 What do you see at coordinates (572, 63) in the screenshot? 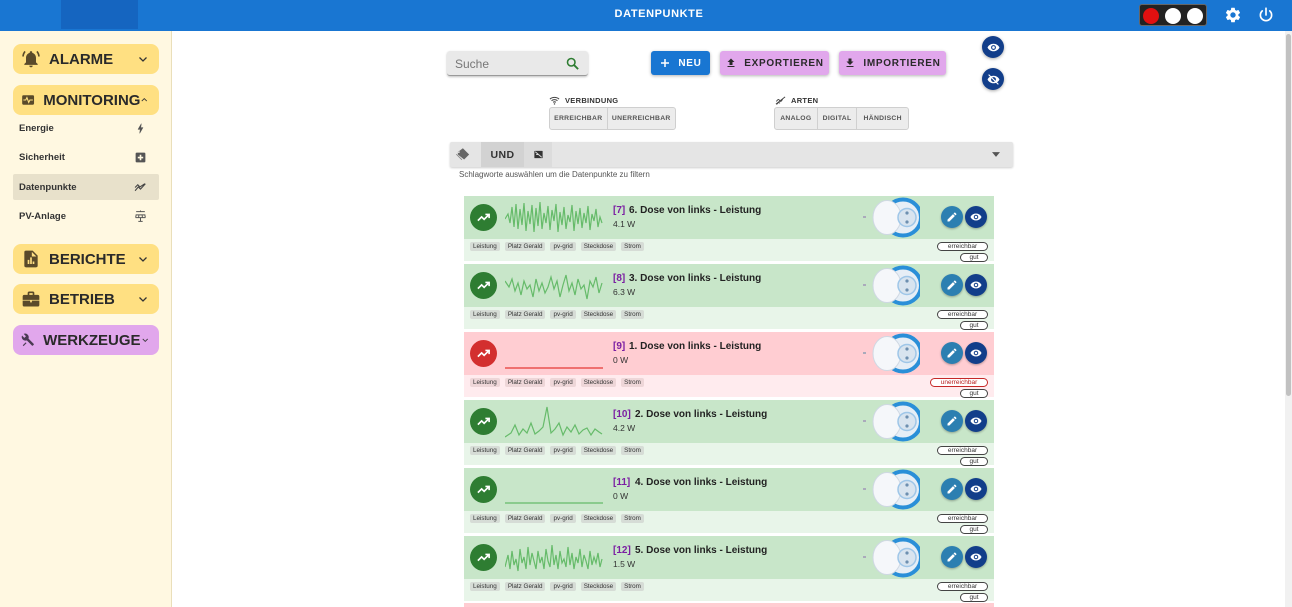
I see `search-icon` at bounding box center [572, 63].